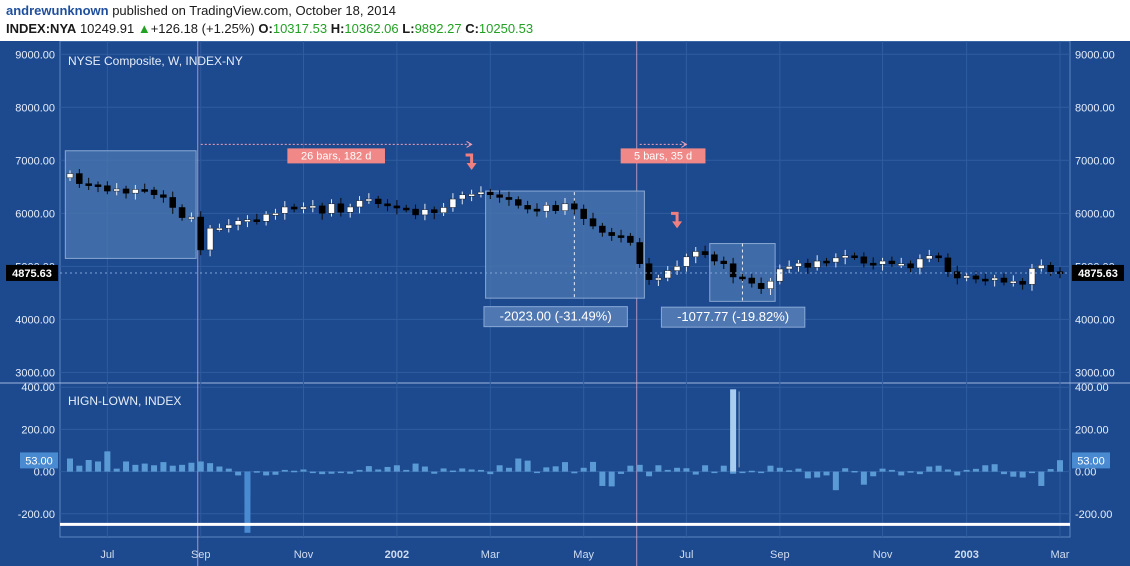  What do you see at coordinates (397, 555) in the screenshot?
I see `x-tick-label: 2002` at bounding box center [397, 555].